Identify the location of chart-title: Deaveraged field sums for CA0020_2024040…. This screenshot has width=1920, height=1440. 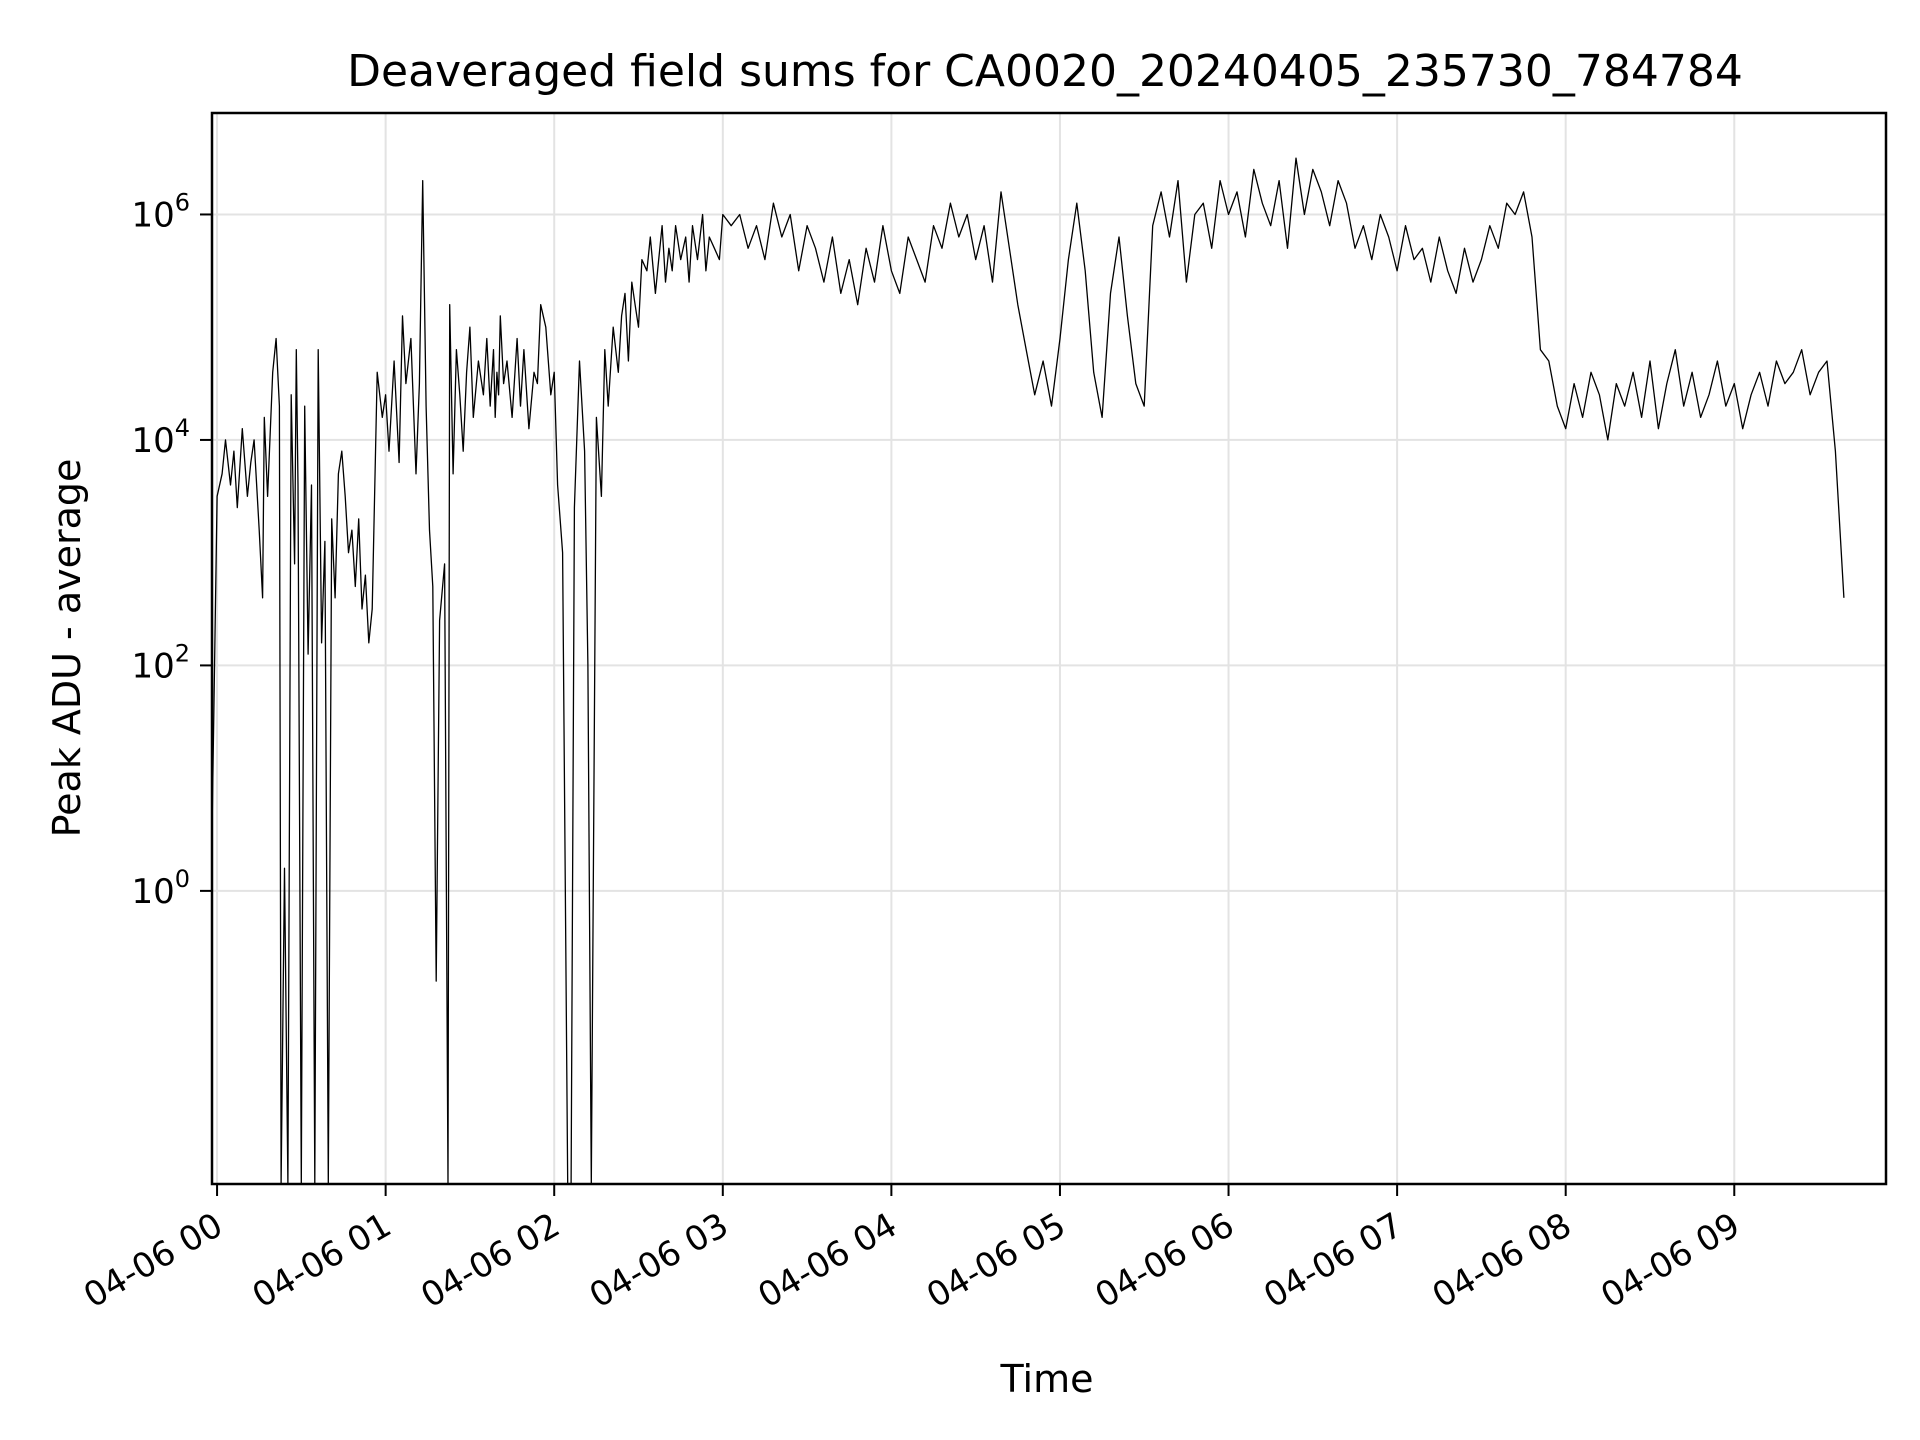
(1045, 71).